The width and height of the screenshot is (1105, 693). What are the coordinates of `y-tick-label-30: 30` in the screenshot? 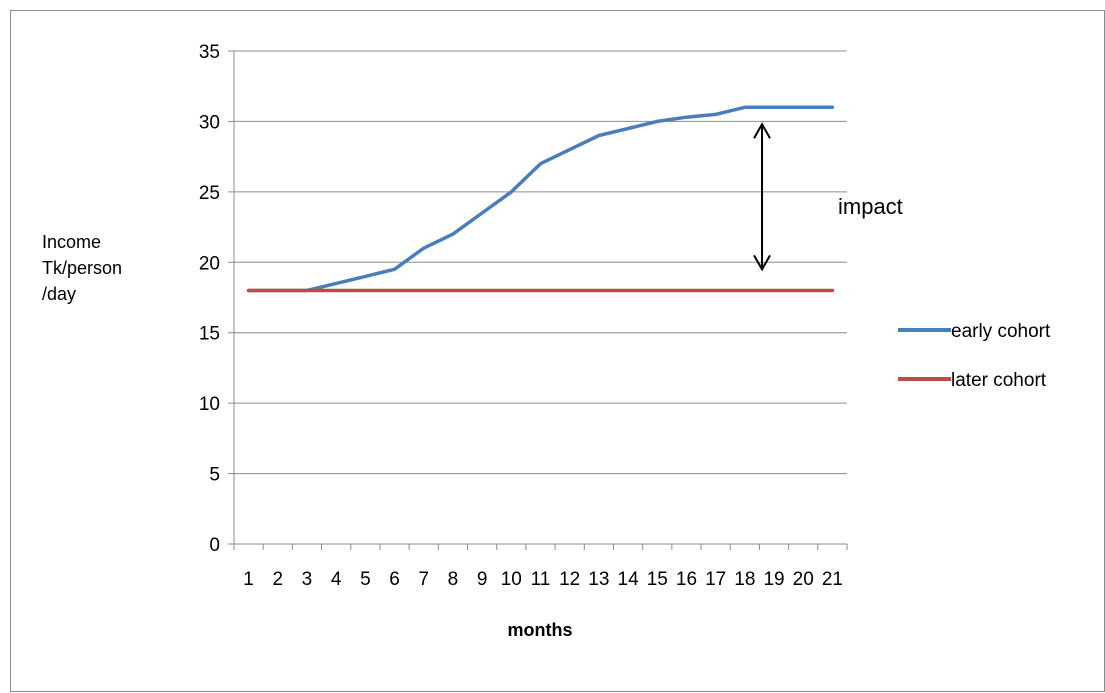 It's located at (209, 122).